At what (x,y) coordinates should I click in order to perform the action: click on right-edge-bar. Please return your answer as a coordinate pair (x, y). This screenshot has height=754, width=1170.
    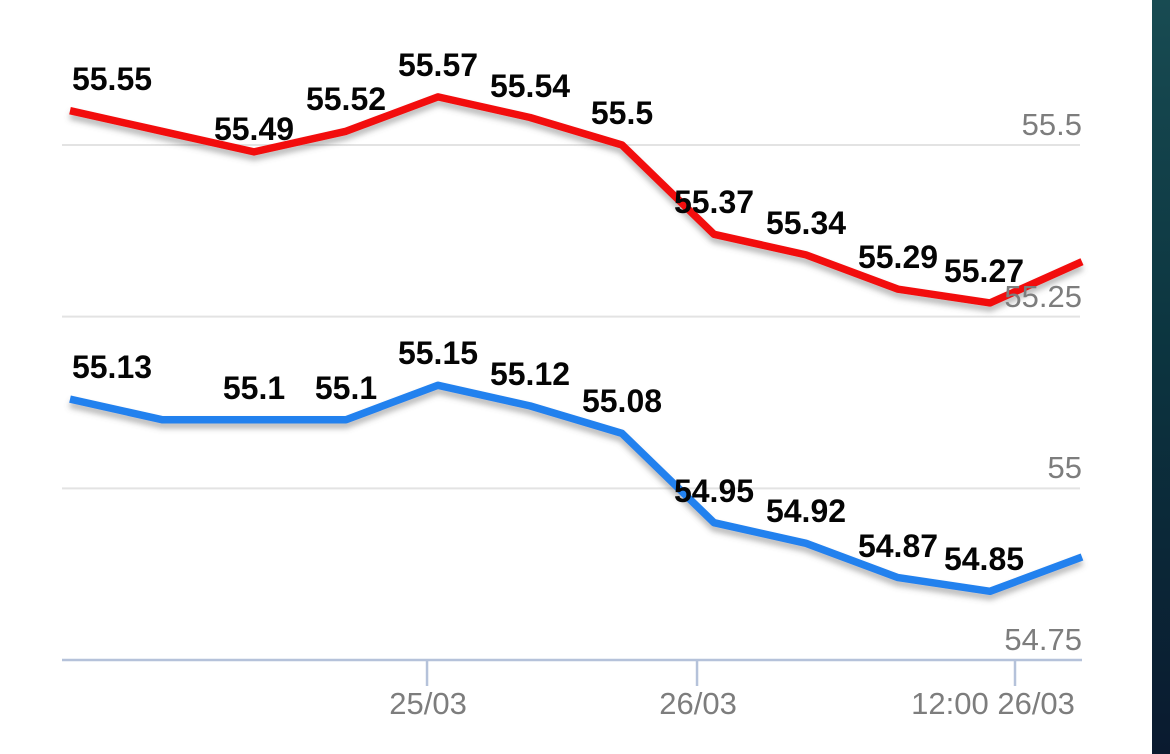
    Looking at the image, I should click on (1161, 377).